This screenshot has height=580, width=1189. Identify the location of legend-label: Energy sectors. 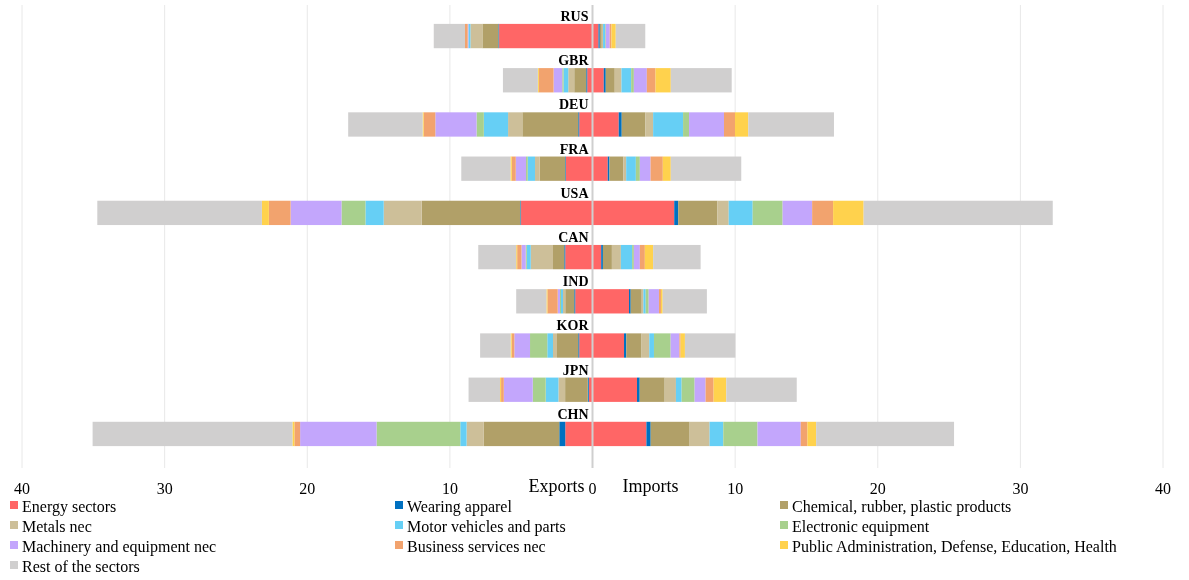
(69, 506).